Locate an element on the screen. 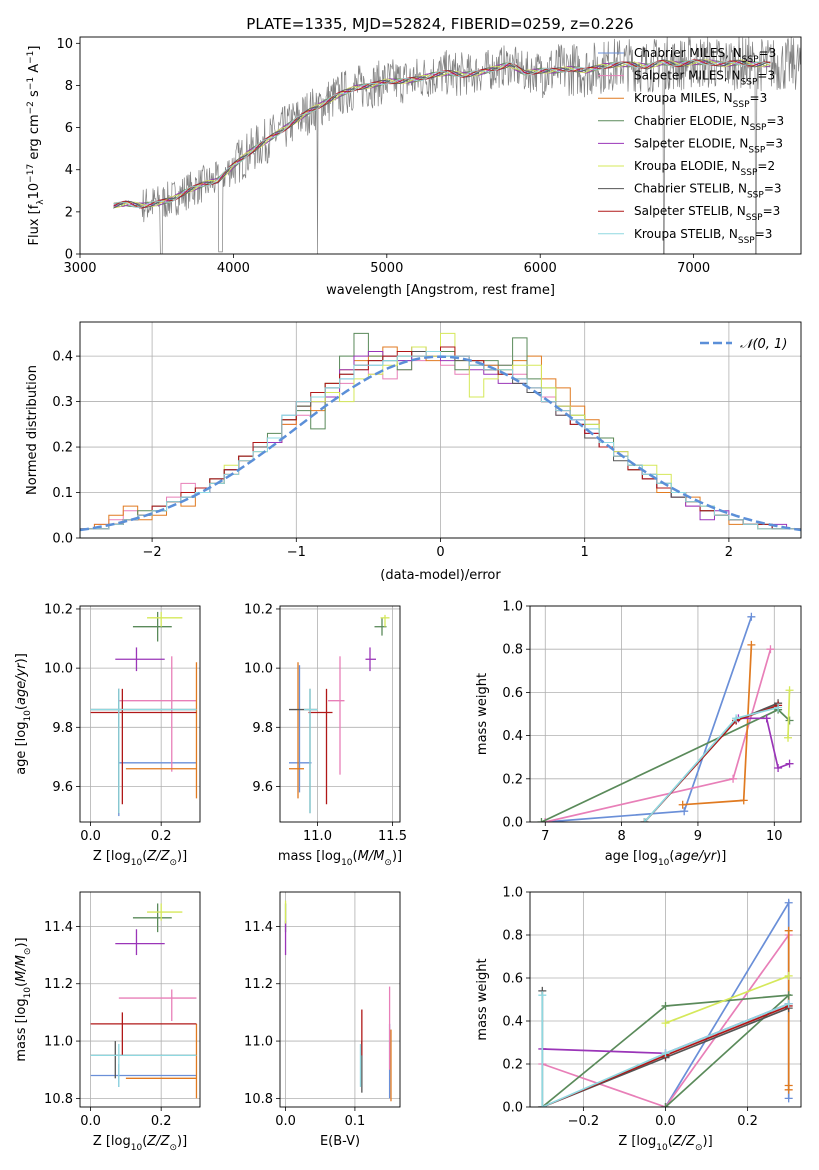 The width and height of the screenshot is (819, 1170). y-axis-label-part: mass [log is located at coordinates (21, 1029).